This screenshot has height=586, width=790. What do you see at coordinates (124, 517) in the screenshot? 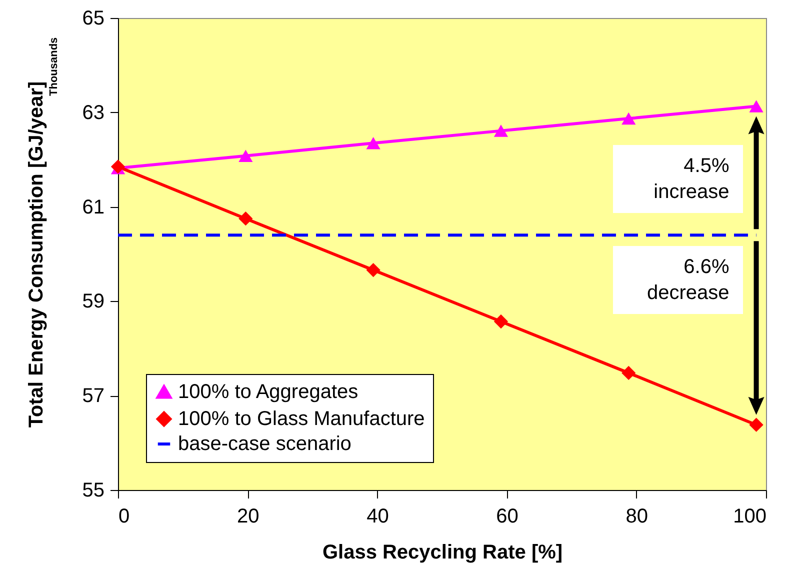
I see `x-tick-label: 0` at bounding box center [124, 517].